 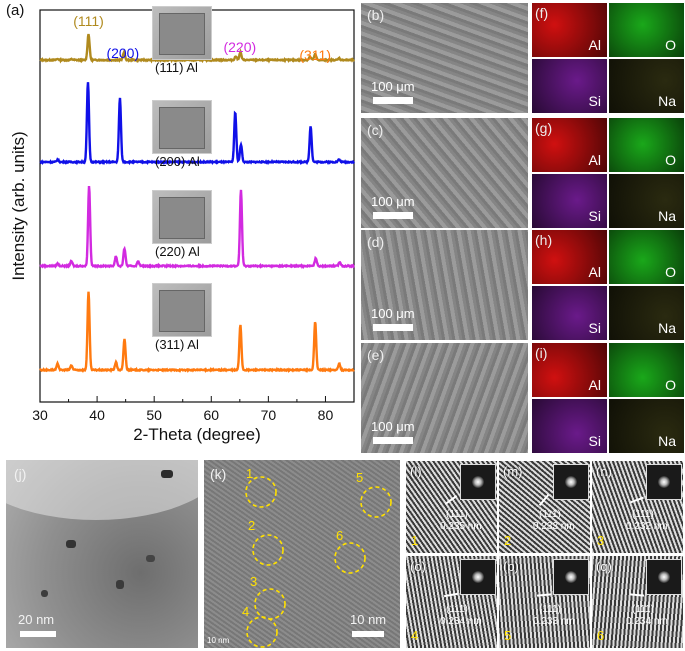 I want to click on x-tick-label: 60, so click(x=211, y=415).